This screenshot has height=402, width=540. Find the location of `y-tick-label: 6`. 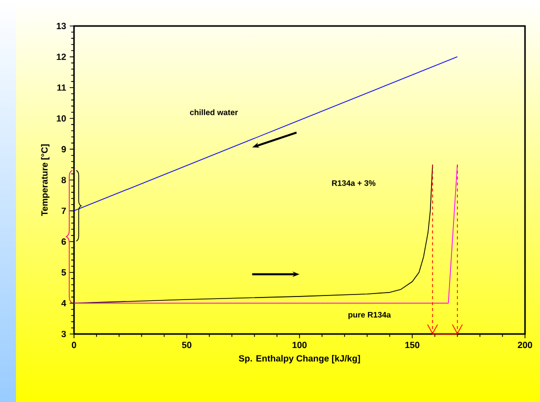

y-tick-label: 6 is located at coordinates (64, 241).